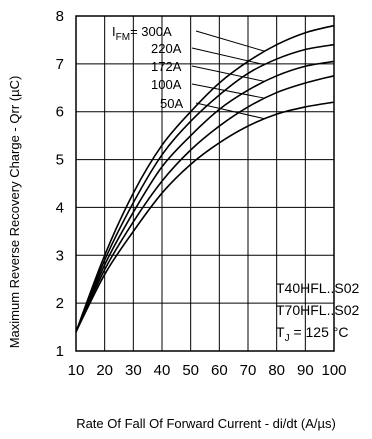  What do you see at coordinates (60, 64) in the screenshot?
I see `y-tick-label: 7` at bounding box center [60, 64].